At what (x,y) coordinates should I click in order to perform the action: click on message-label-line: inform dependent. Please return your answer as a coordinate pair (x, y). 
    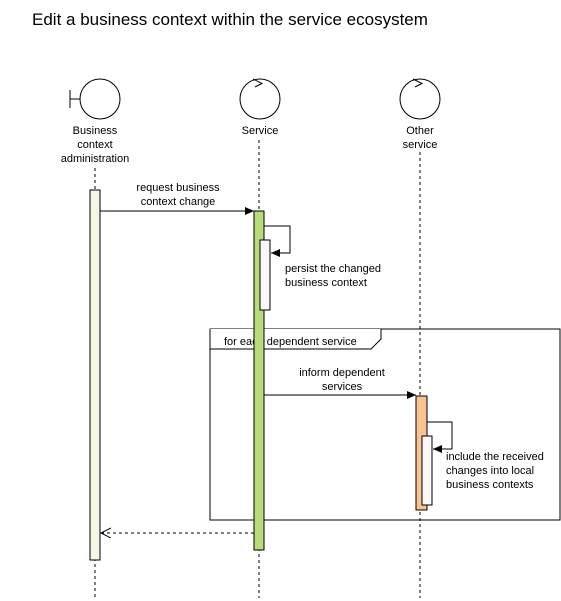
    Looking at the image, I should click on (342, 373).